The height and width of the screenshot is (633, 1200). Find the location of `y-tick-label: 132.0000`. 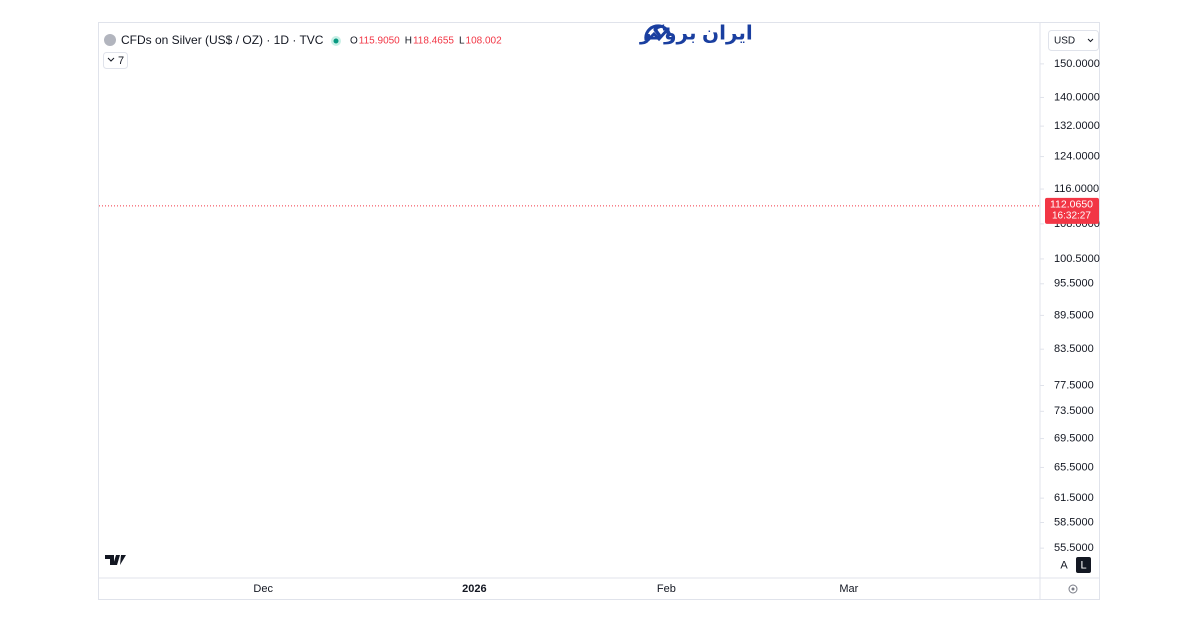

y-tick-label: 132.0000 is located at coordinates (1077, 126).